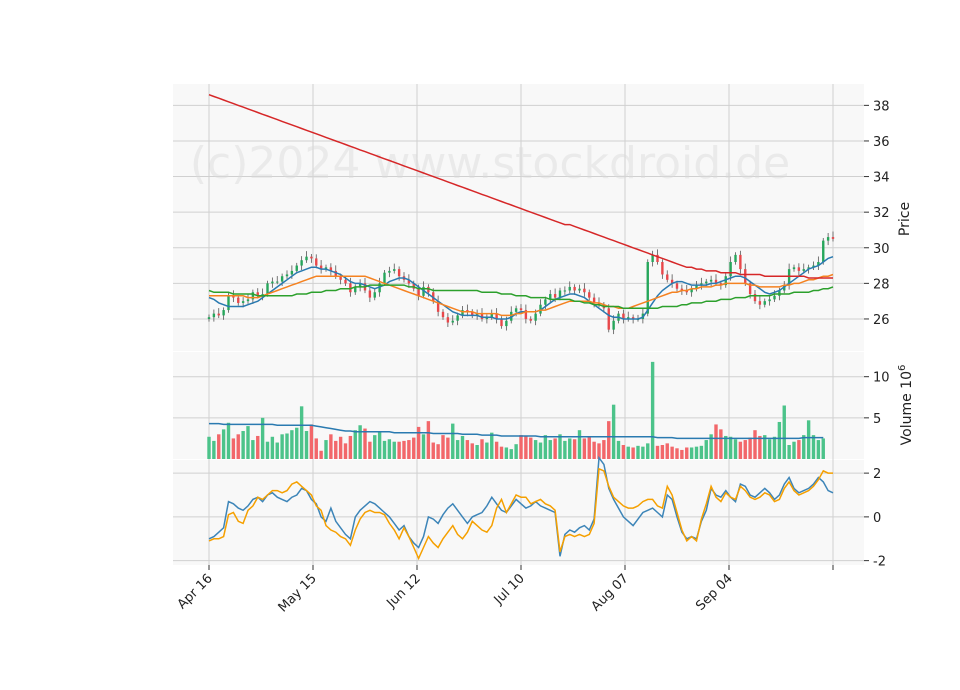 This screenshot has height=690, width=960. What do you see at coordinates (881, 106) in the screenshot?
I see `price-tick-label: 38` at bounding box center [881, 106].